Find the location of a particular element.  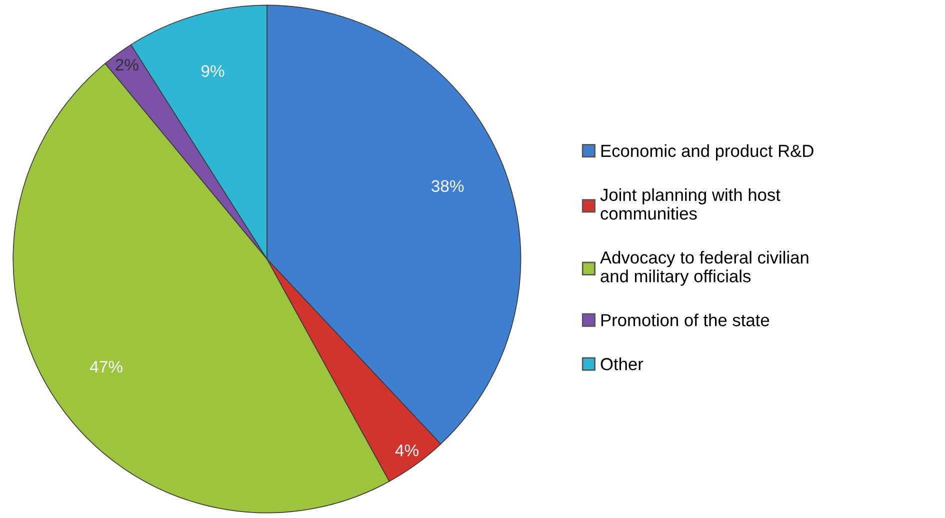

data-label: 2% is located at coordinates (127, 64).